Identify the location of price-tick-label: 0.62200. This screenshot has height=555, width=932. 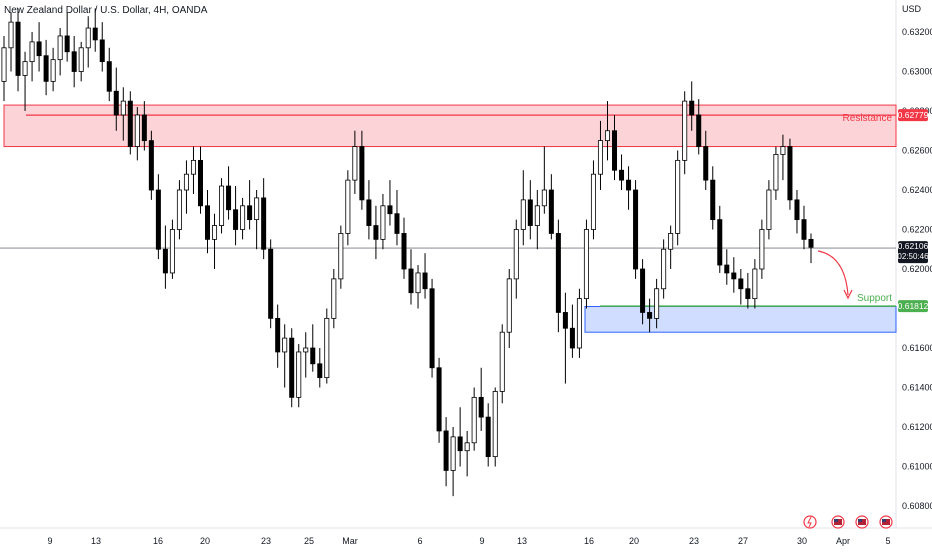
(917, 230).